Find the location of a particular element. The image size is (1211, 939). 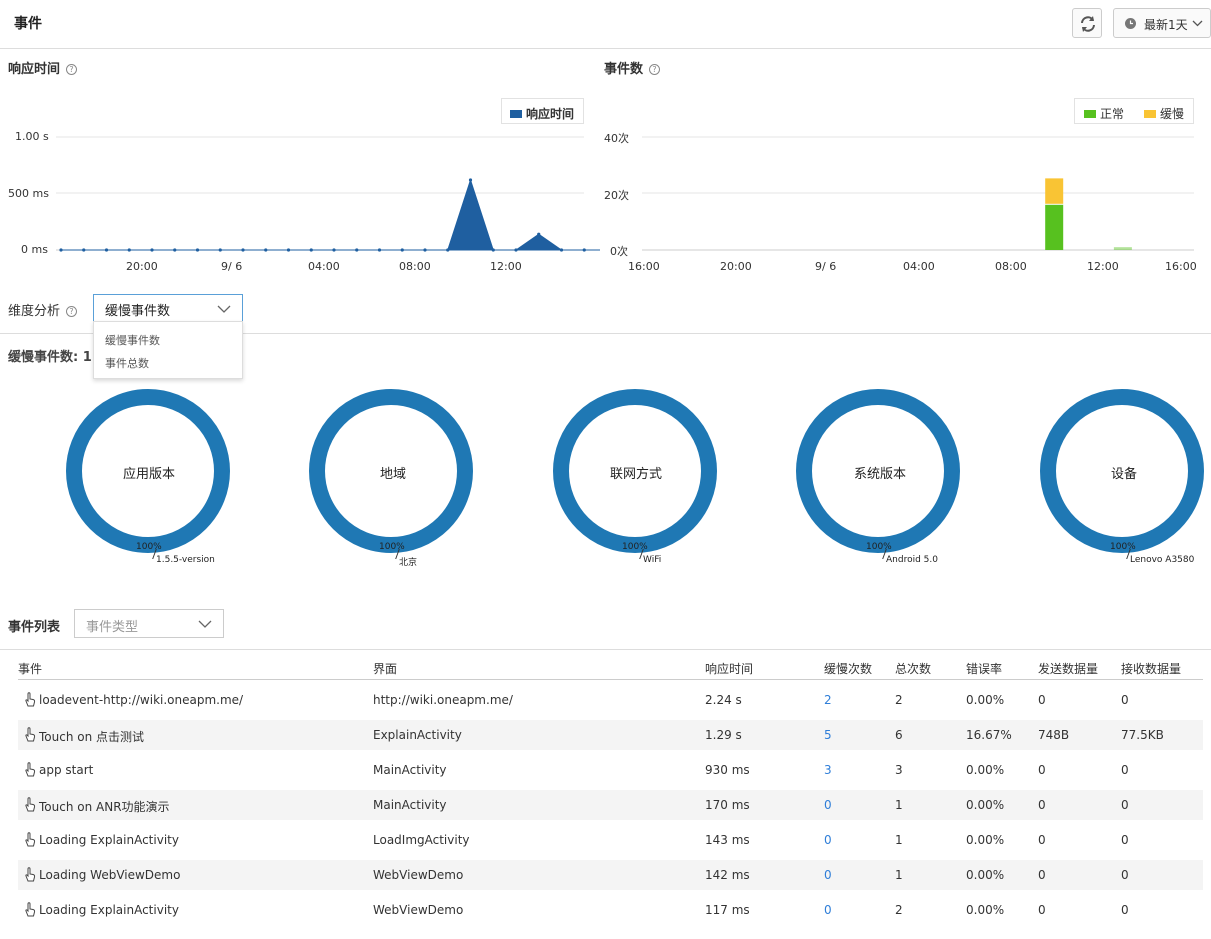

table-cell: 142 ms is located at coordinates (727, 875).